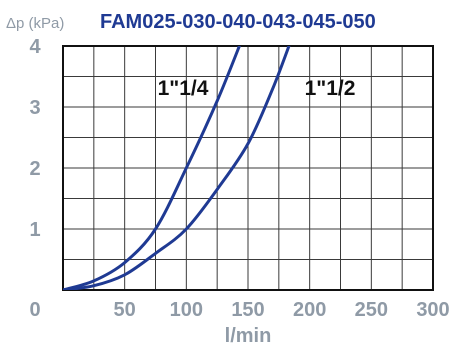 This screenshot has width=459, height=349. What do you see at coordinates (309, 310) in the screenshot?
I see `x-tick-label: 200` at bounding box center [309, 310].